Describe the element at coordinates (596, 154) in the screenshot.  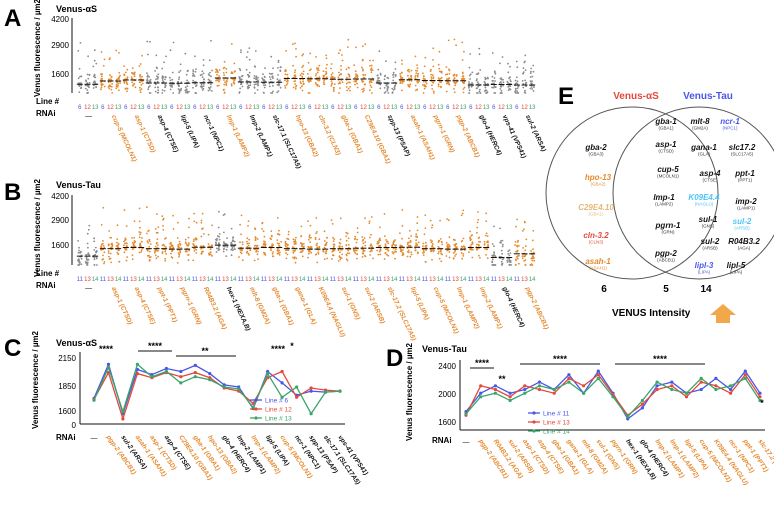
I see `venn-gene-ortholog: (GBA3)` at that location.